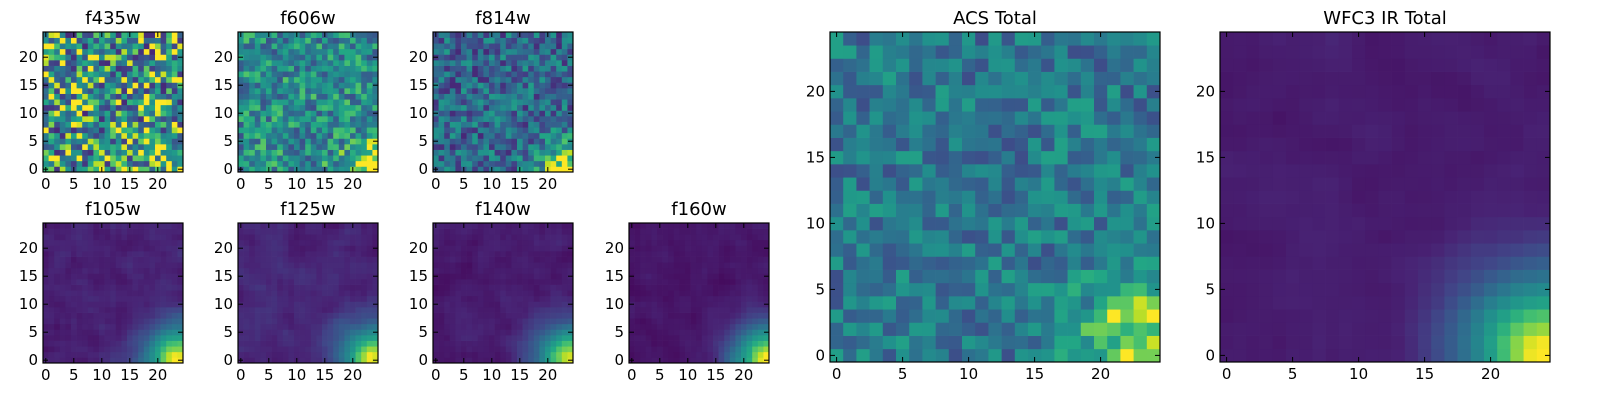 The width and height of the screenshot is (1600, 400). I want to click on panel-title: f105w, so click(112, 209).